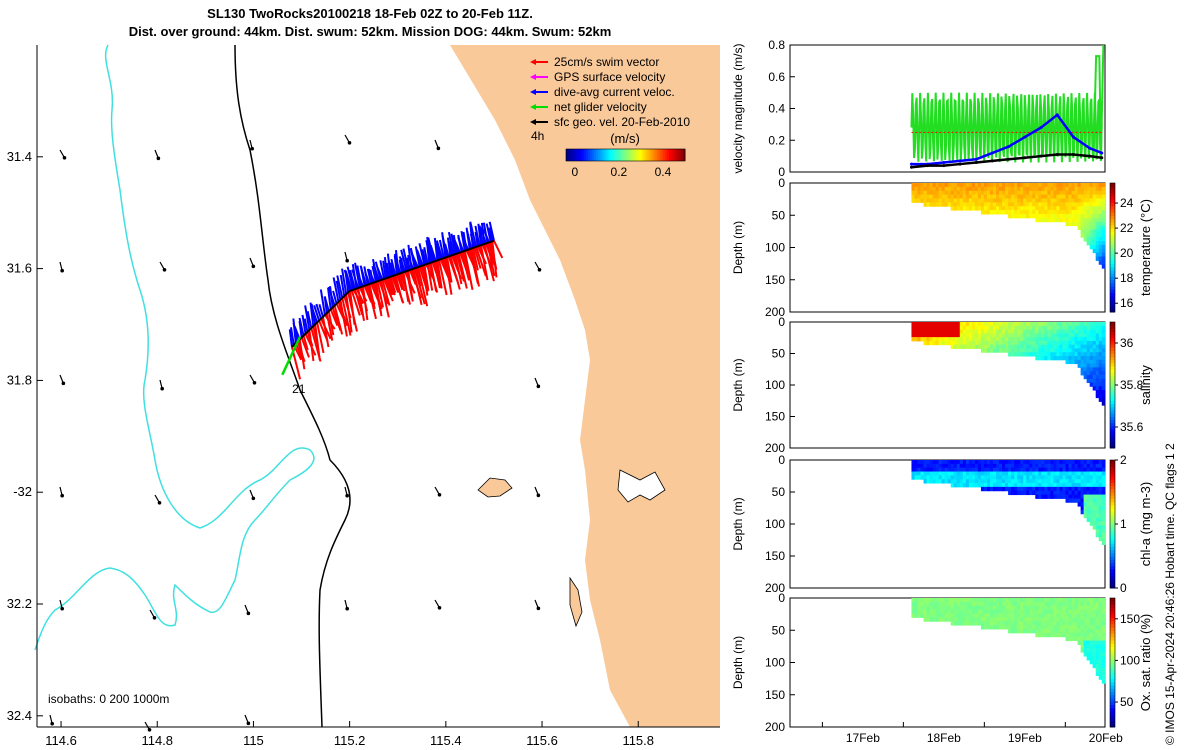 The width and height of the screenshot is (1200, 750). What do you see at coordinates (576, 602) in the screenshot?
I see `island-garden` at bounding box center [576, 602].